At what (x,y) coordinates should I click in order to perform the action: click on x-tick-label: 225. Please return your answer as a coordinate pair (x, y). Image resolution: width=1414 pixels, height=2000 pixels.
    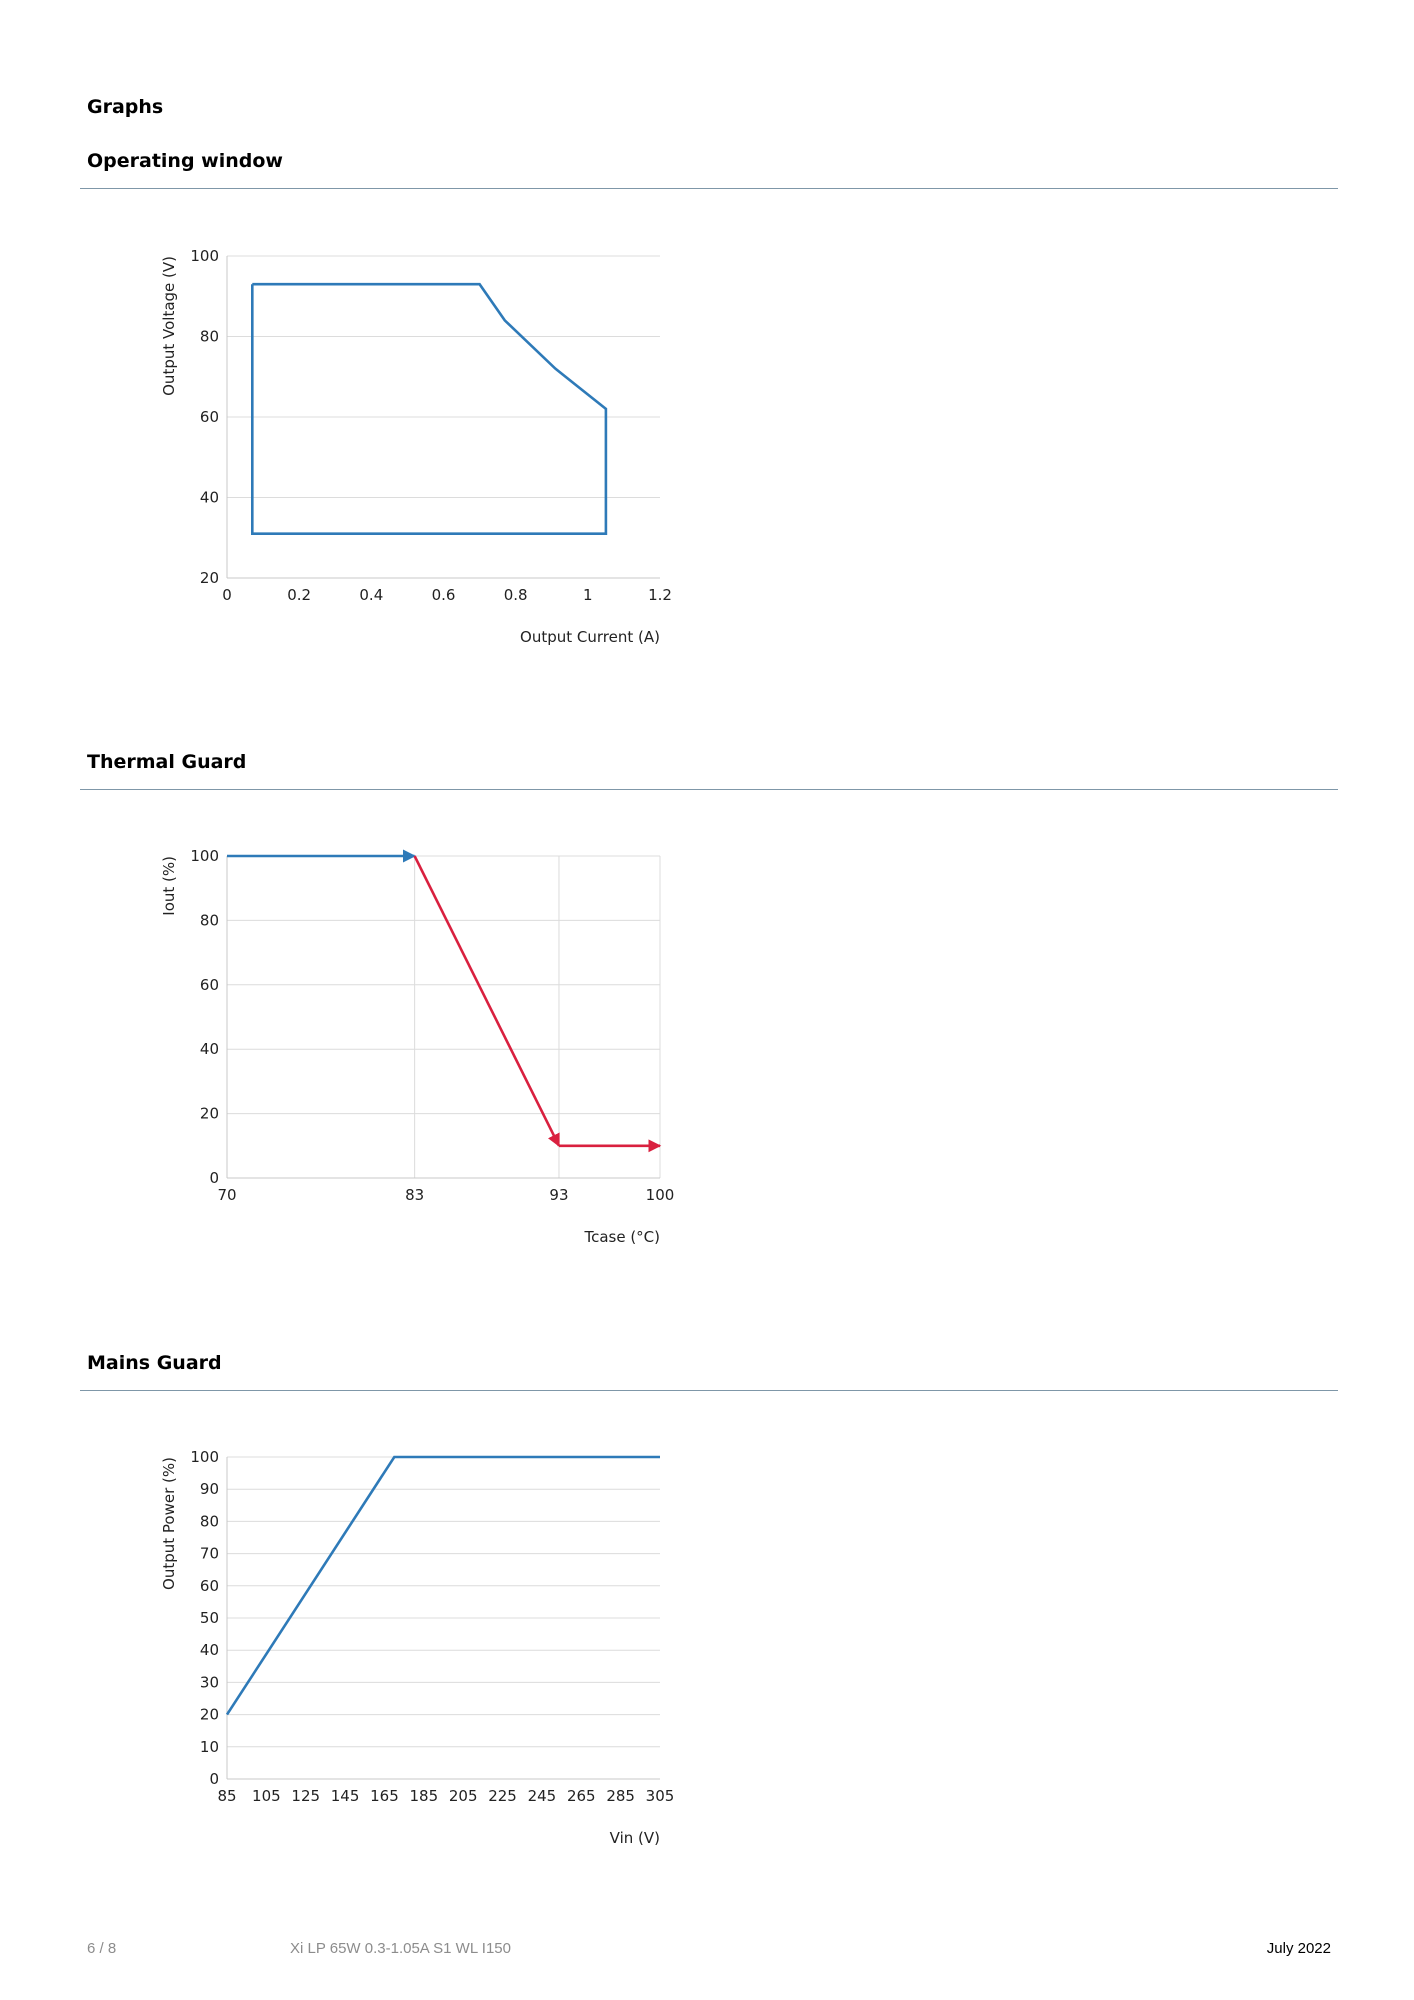
    Looking at the image, I should click on (502, 1796).